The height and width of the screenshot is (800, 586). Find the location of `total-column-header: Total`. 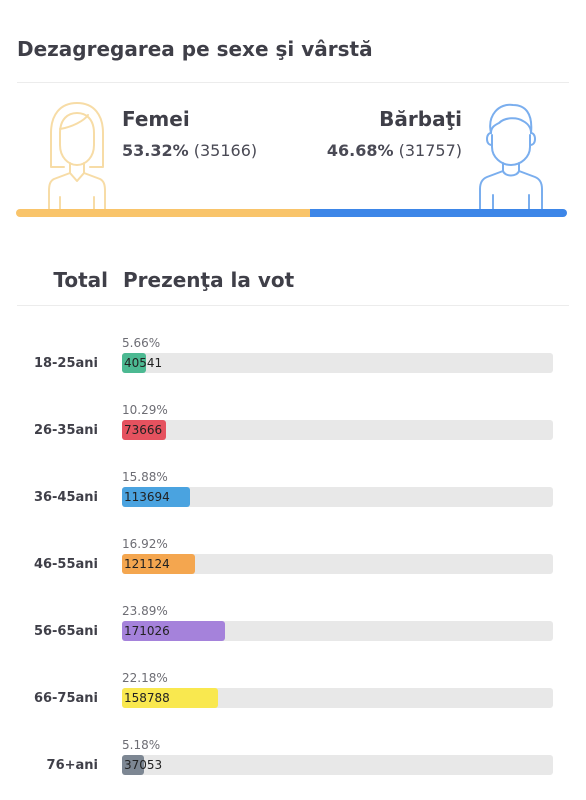

total-column-header: Total is located at coordinates (80, 280).